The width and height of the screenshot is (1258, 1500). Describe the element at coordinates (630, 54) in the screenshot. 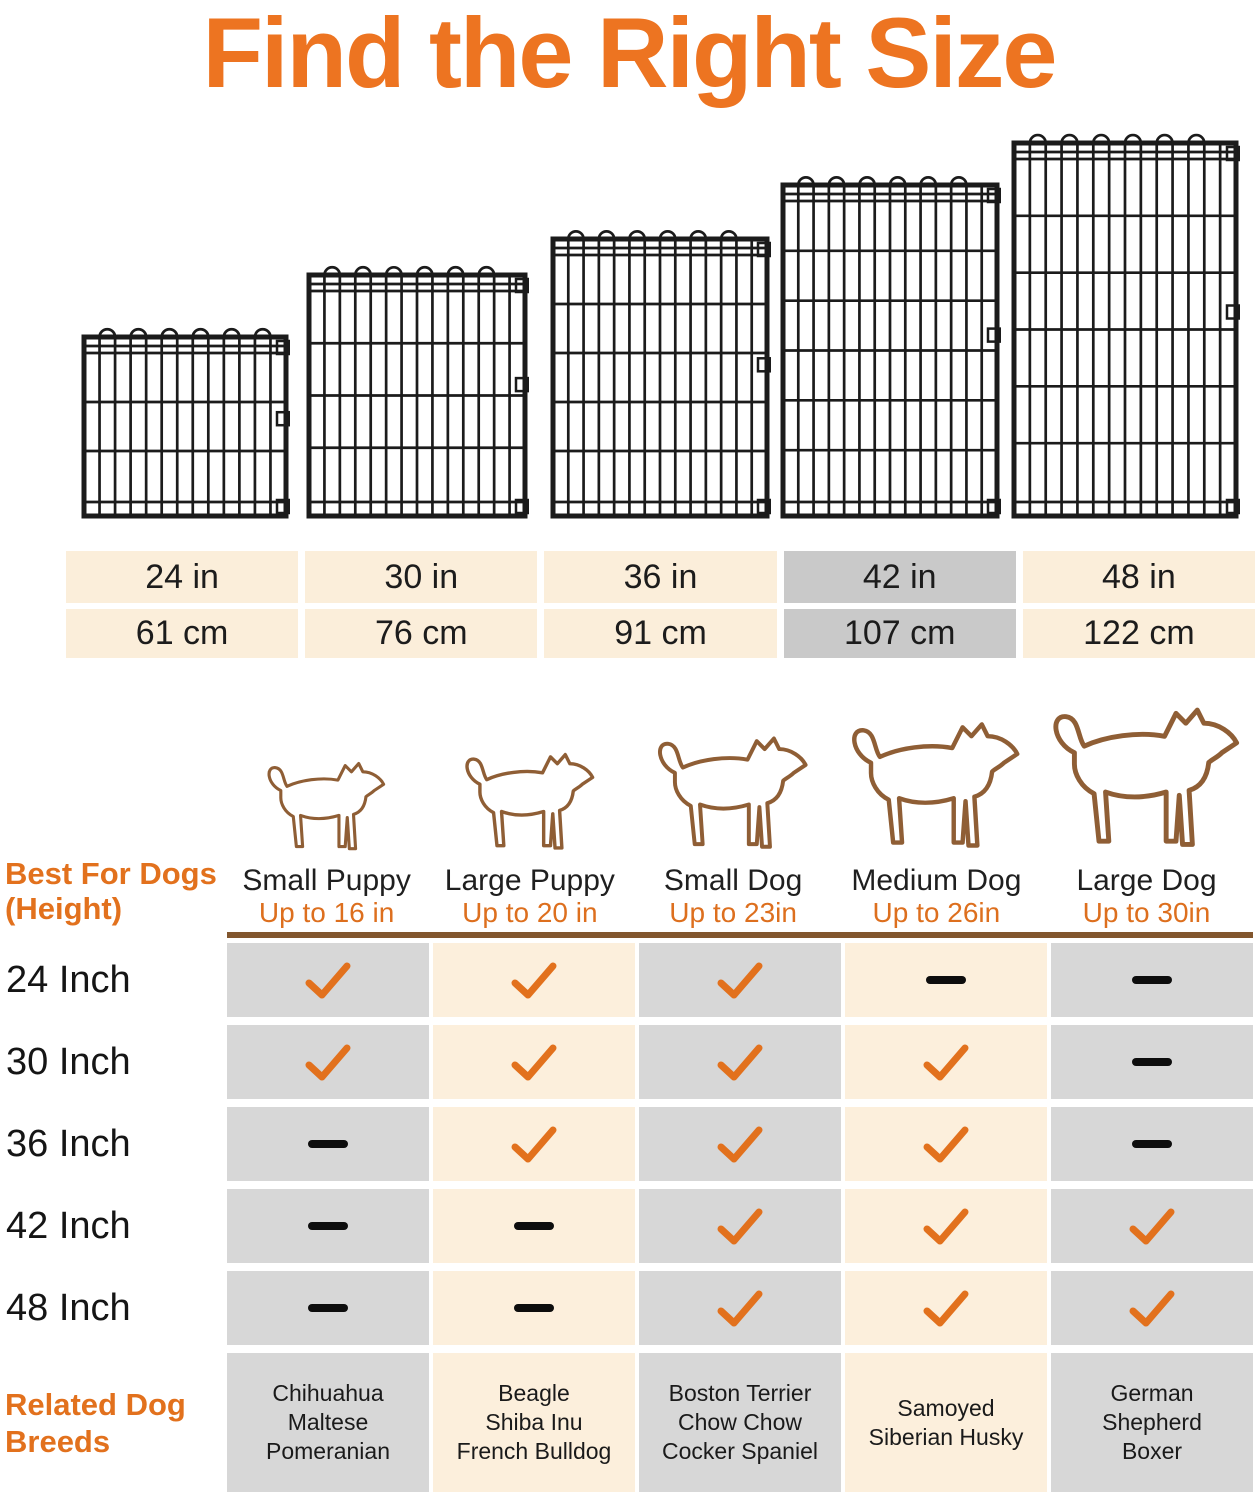

I see `page-title: Find the Right Size` at that location.